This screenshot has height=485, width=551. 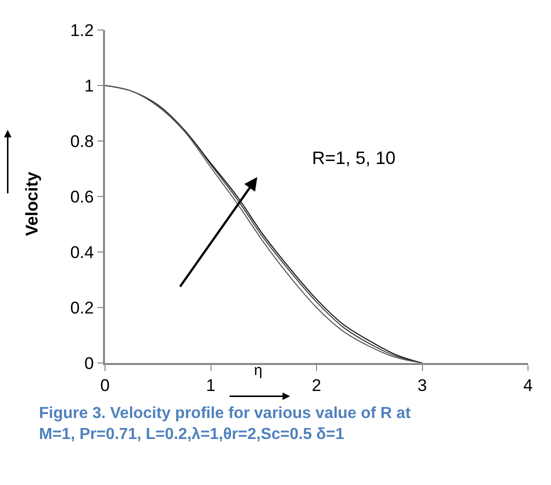 What do you see at coordinates (211, 386) in the screenshot?
I see `x-tick-label: 1` at bounding box center [211, 386].